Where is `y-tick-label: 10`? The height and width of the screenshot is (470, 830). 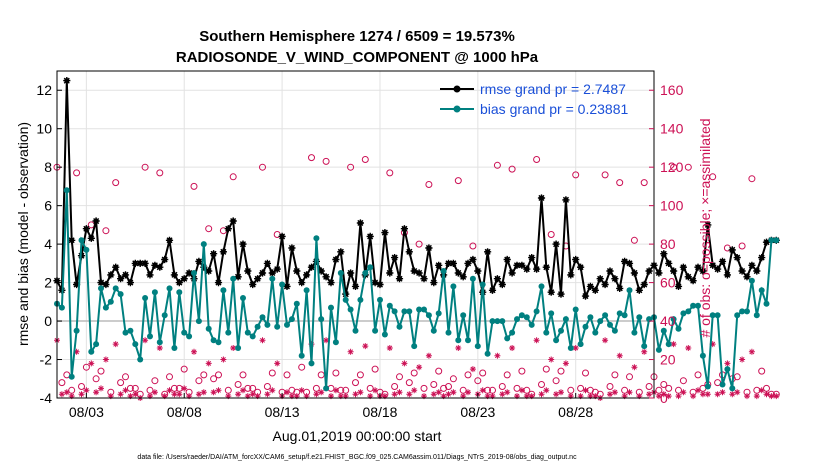 y-tick-label: 10 is located at coordinates (44, 129).